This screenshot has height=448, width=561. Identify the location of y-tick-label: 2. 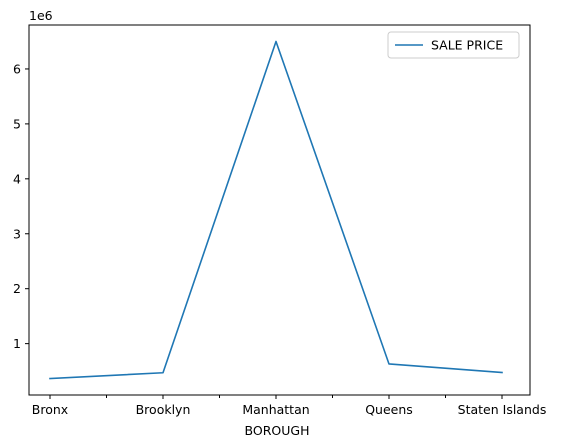
(17, 288).